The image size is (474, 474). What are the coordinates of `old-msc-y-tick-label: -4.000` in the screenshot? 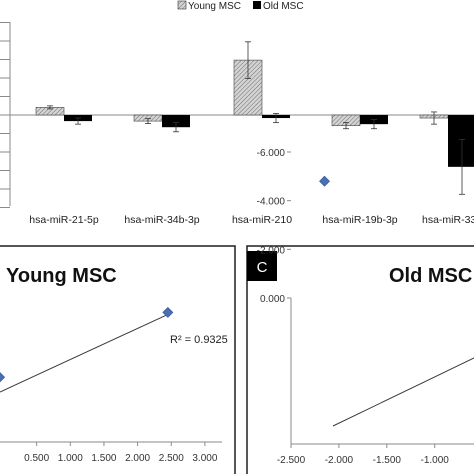 It's located at (271, 202).